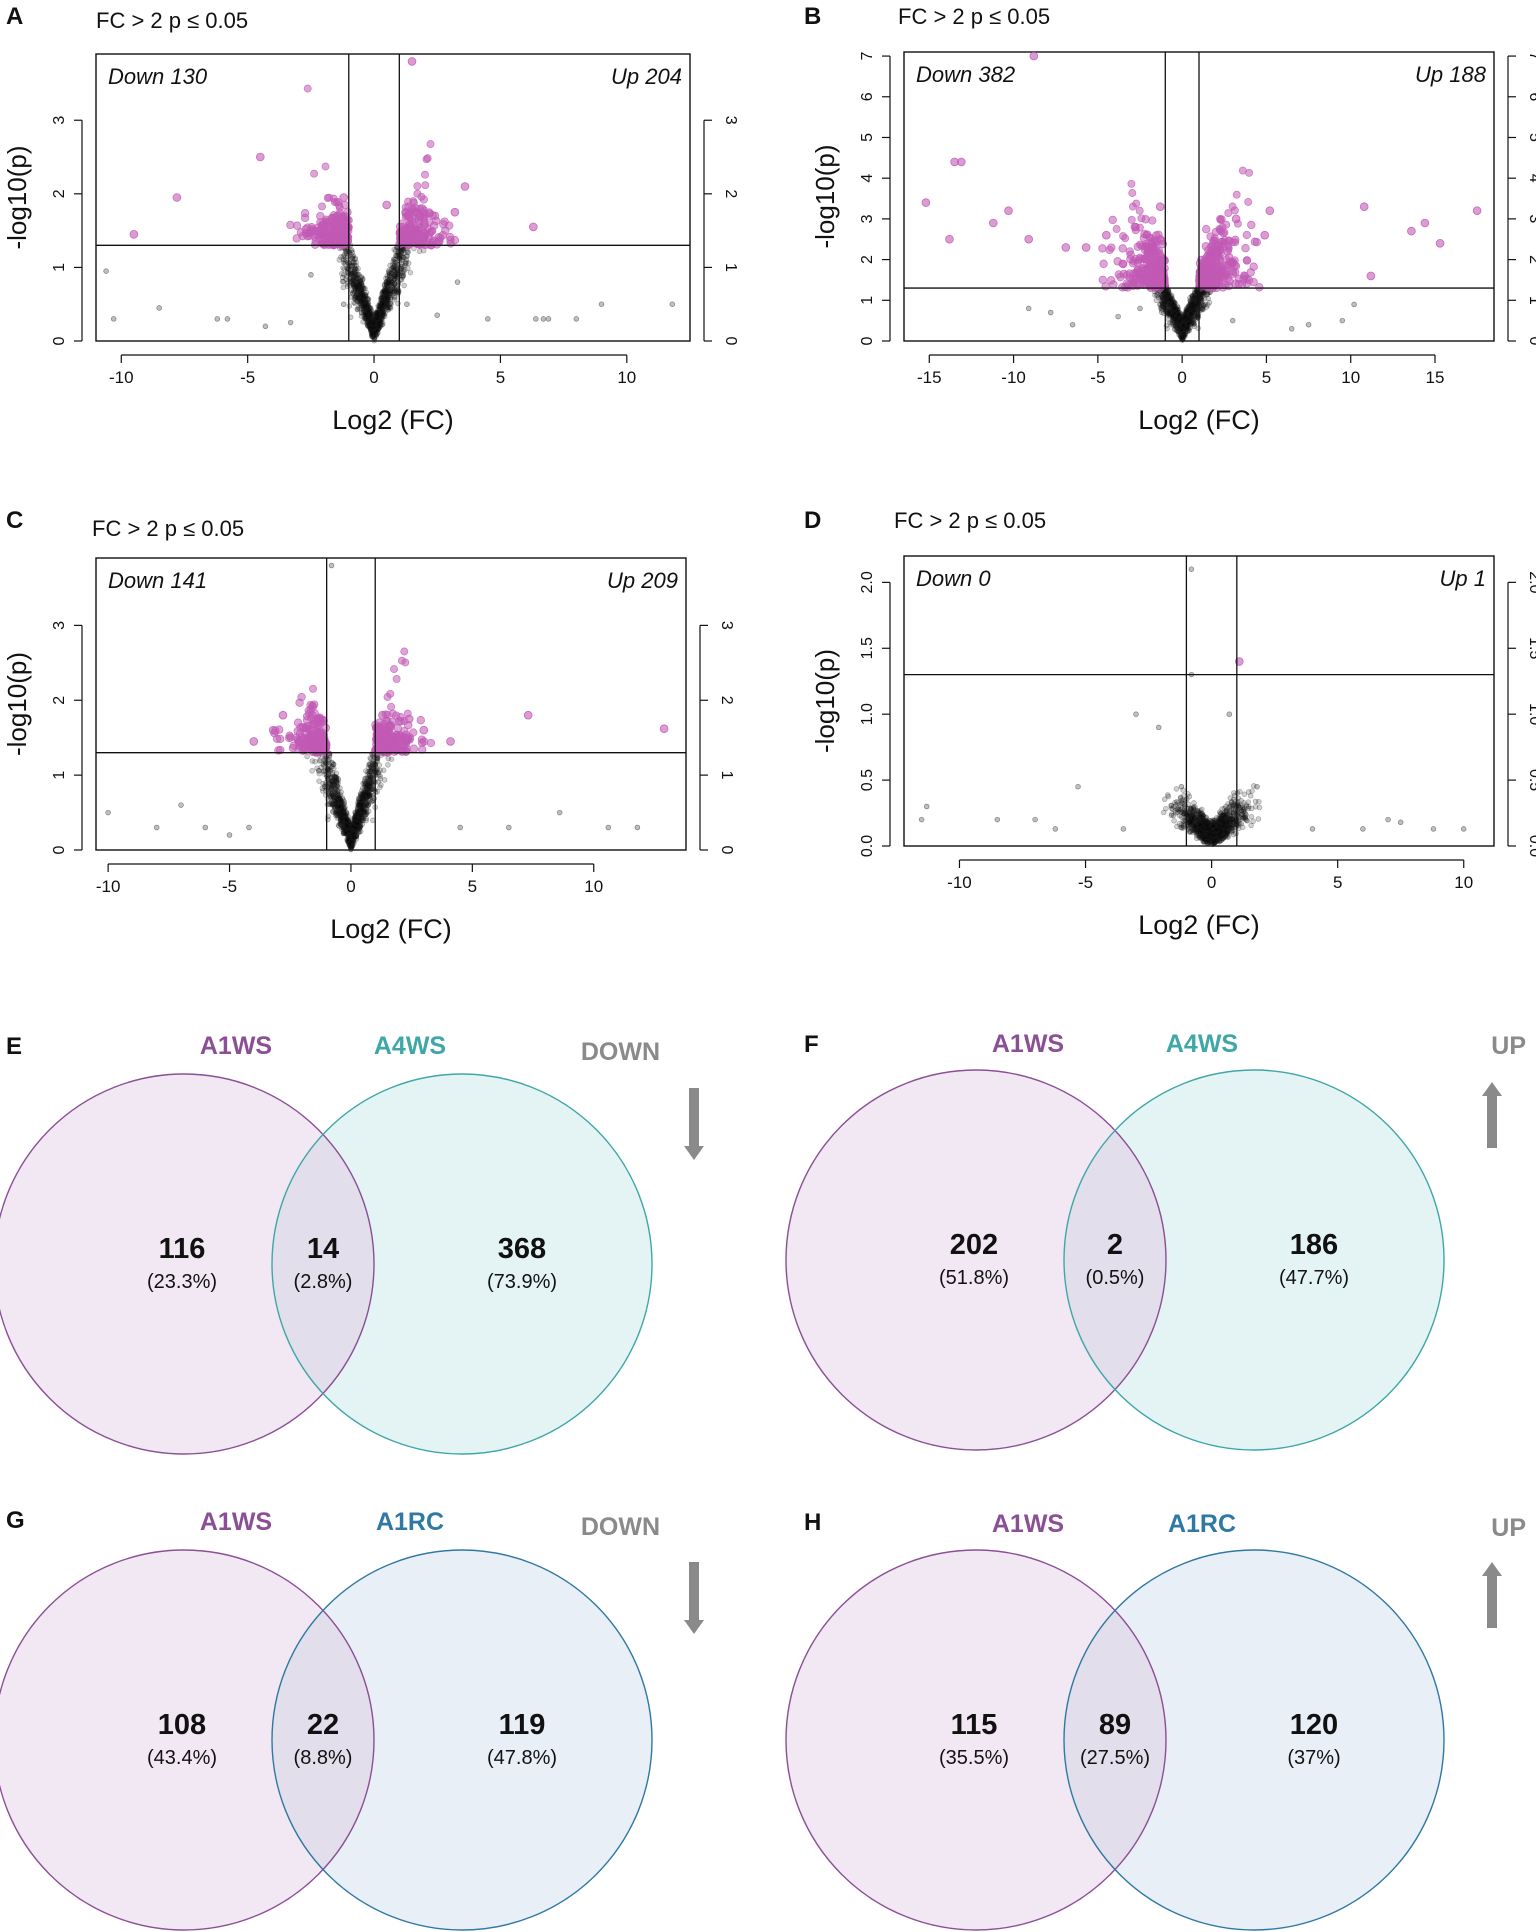 The width and height of the screenshot is (1536, 1932). I want to click on y-tick-label-left: 6, so click(867, 96).